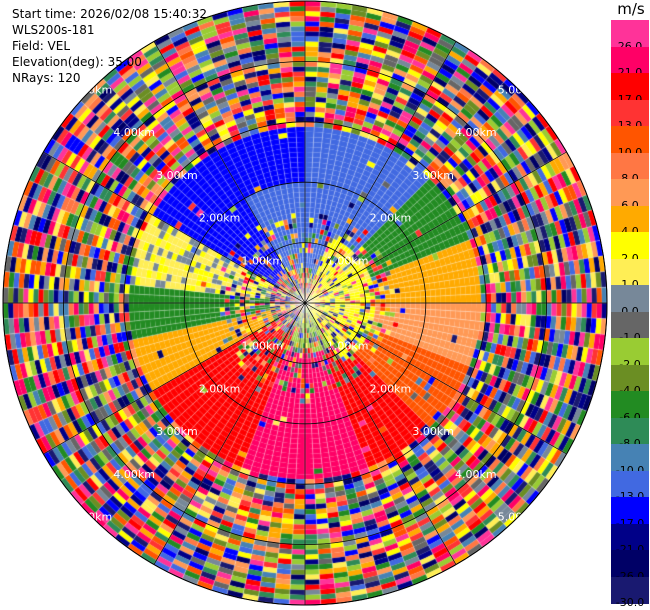 This screenshot has width=650, height=610. I want to click on colorbar-tick-label: -30.0, so click(630, 602).